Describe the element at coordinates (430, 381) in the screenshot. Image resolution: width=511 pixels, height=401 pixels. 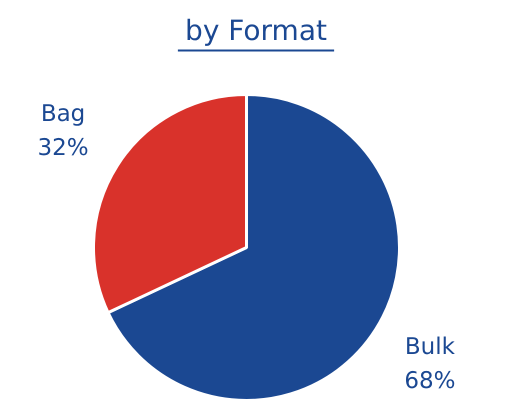
I see `data-label: 68%` at that location.